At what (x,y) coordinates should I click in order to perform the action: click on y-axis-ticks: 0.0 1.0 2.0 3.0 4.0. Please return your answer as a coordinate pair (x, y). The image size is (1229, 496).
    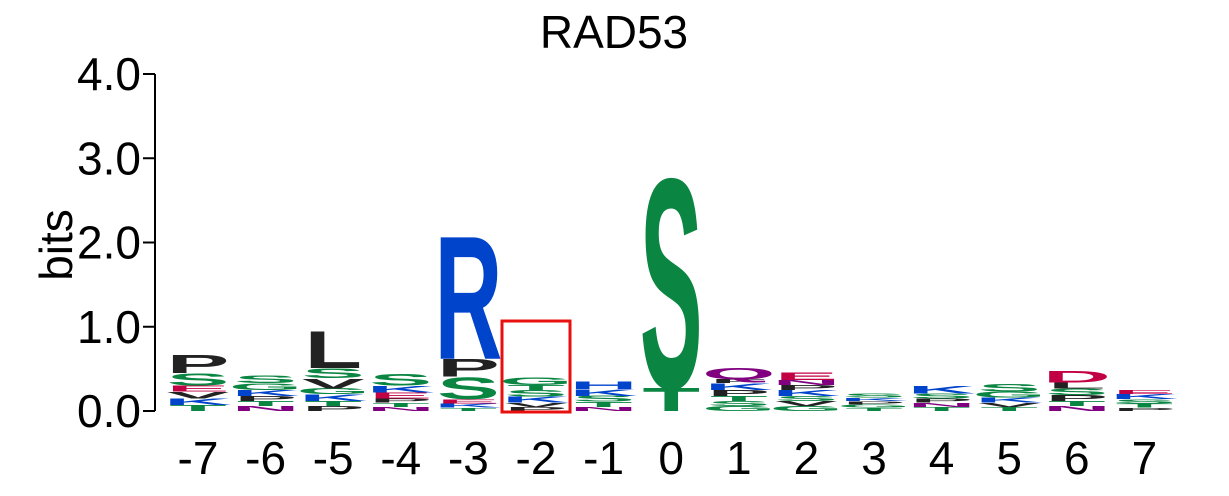
    Looking at the image, I should click on (116, 242).